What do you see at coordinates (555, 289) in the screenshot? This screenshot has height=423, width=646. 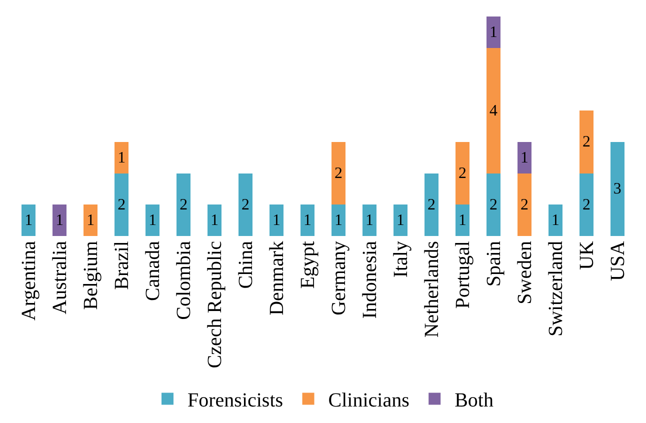 I see `x-tick-label: Switzerland` at bounding box center [555, 289].